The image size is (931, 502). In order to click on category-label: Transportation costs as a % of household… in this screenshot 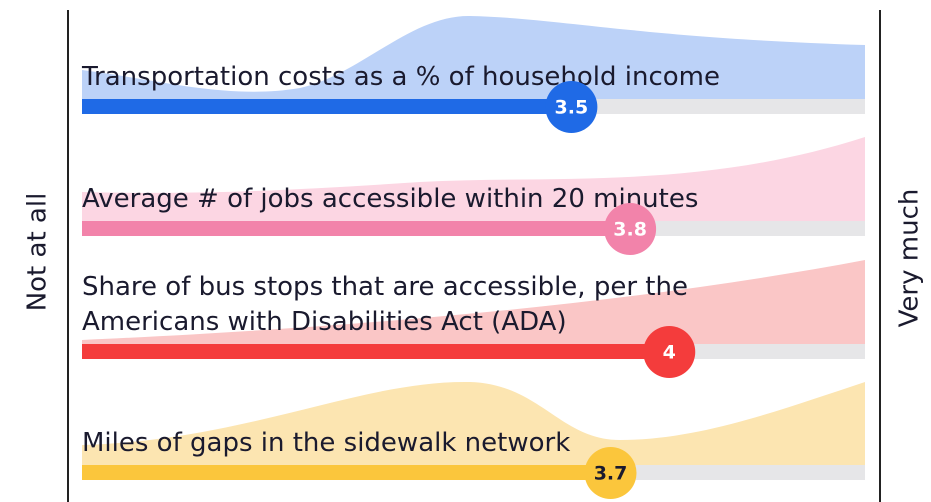, I will do `click(400, 77)`.